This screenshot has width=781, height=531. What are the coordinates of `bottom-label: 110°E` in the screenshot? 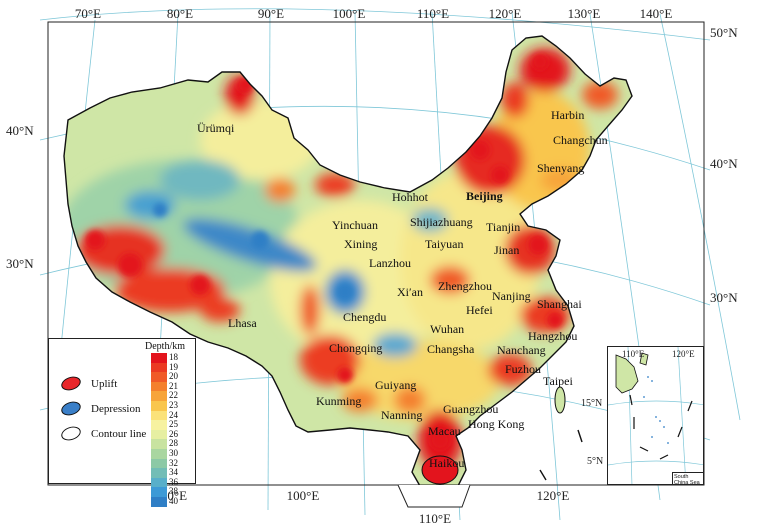 It's located at (435, 518).